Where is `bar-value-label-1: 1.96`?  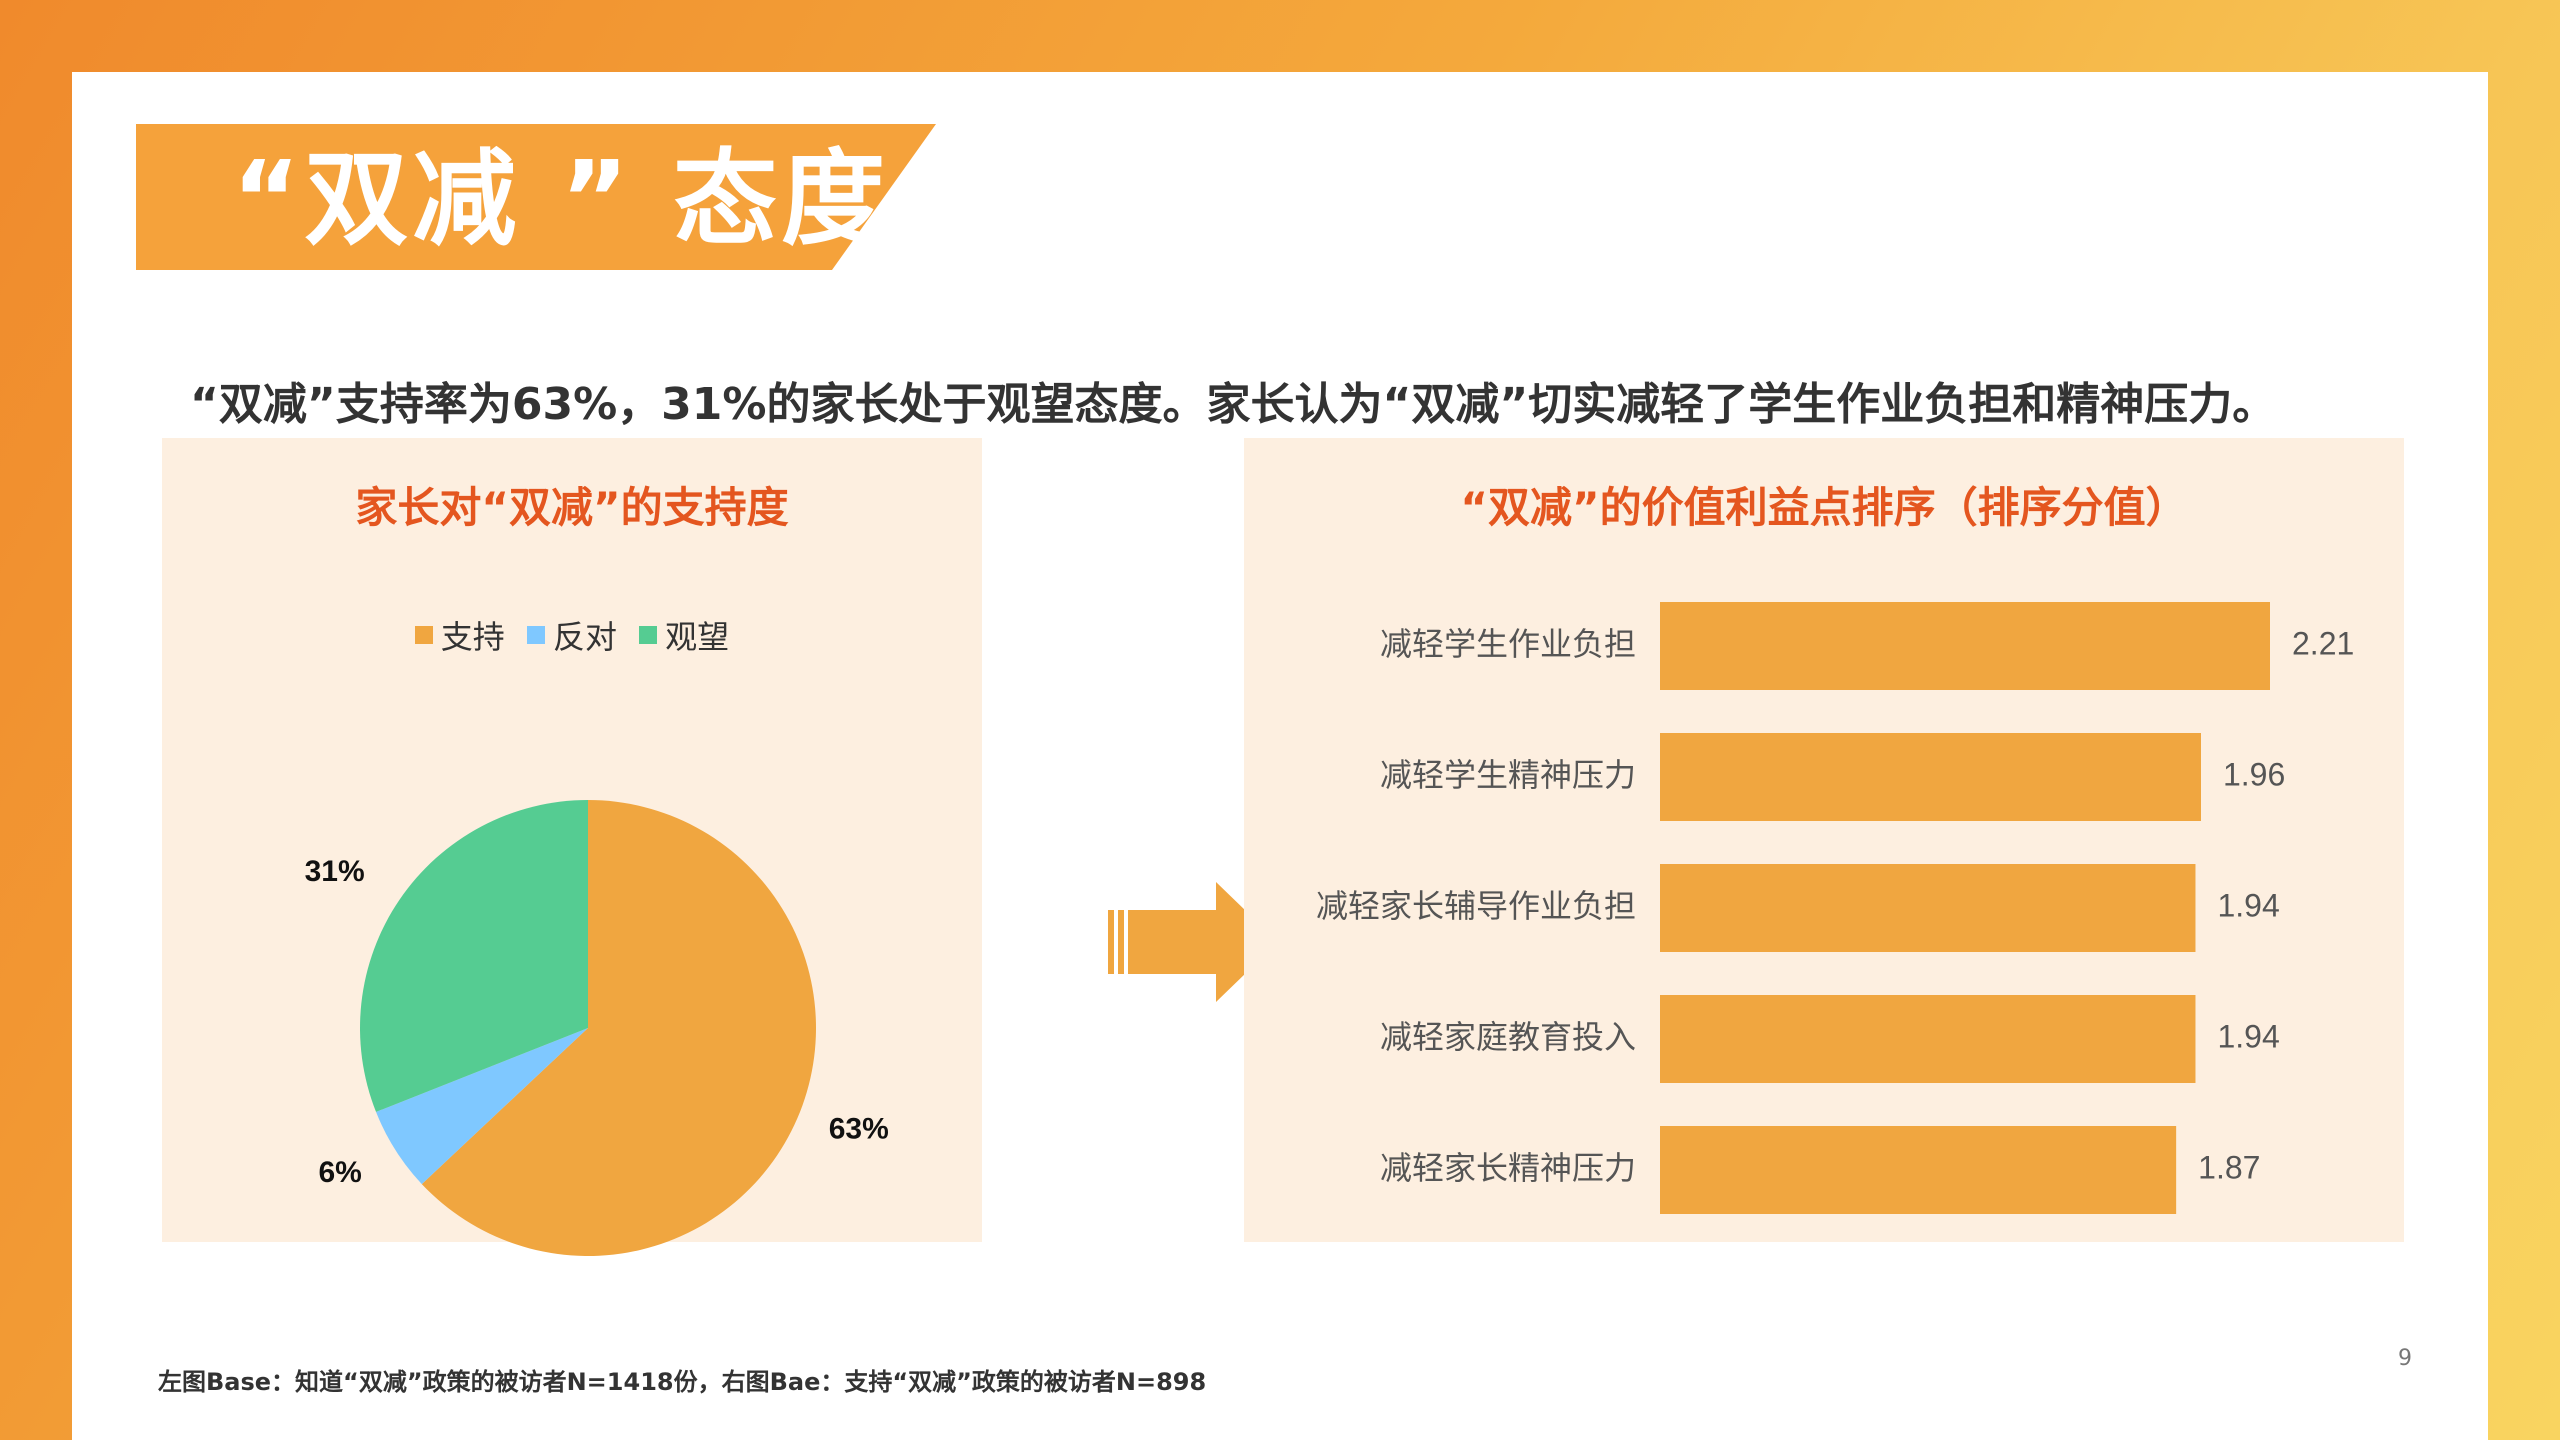 bar-value-label-1: 1.96 is located at coordinates (2254, 774).